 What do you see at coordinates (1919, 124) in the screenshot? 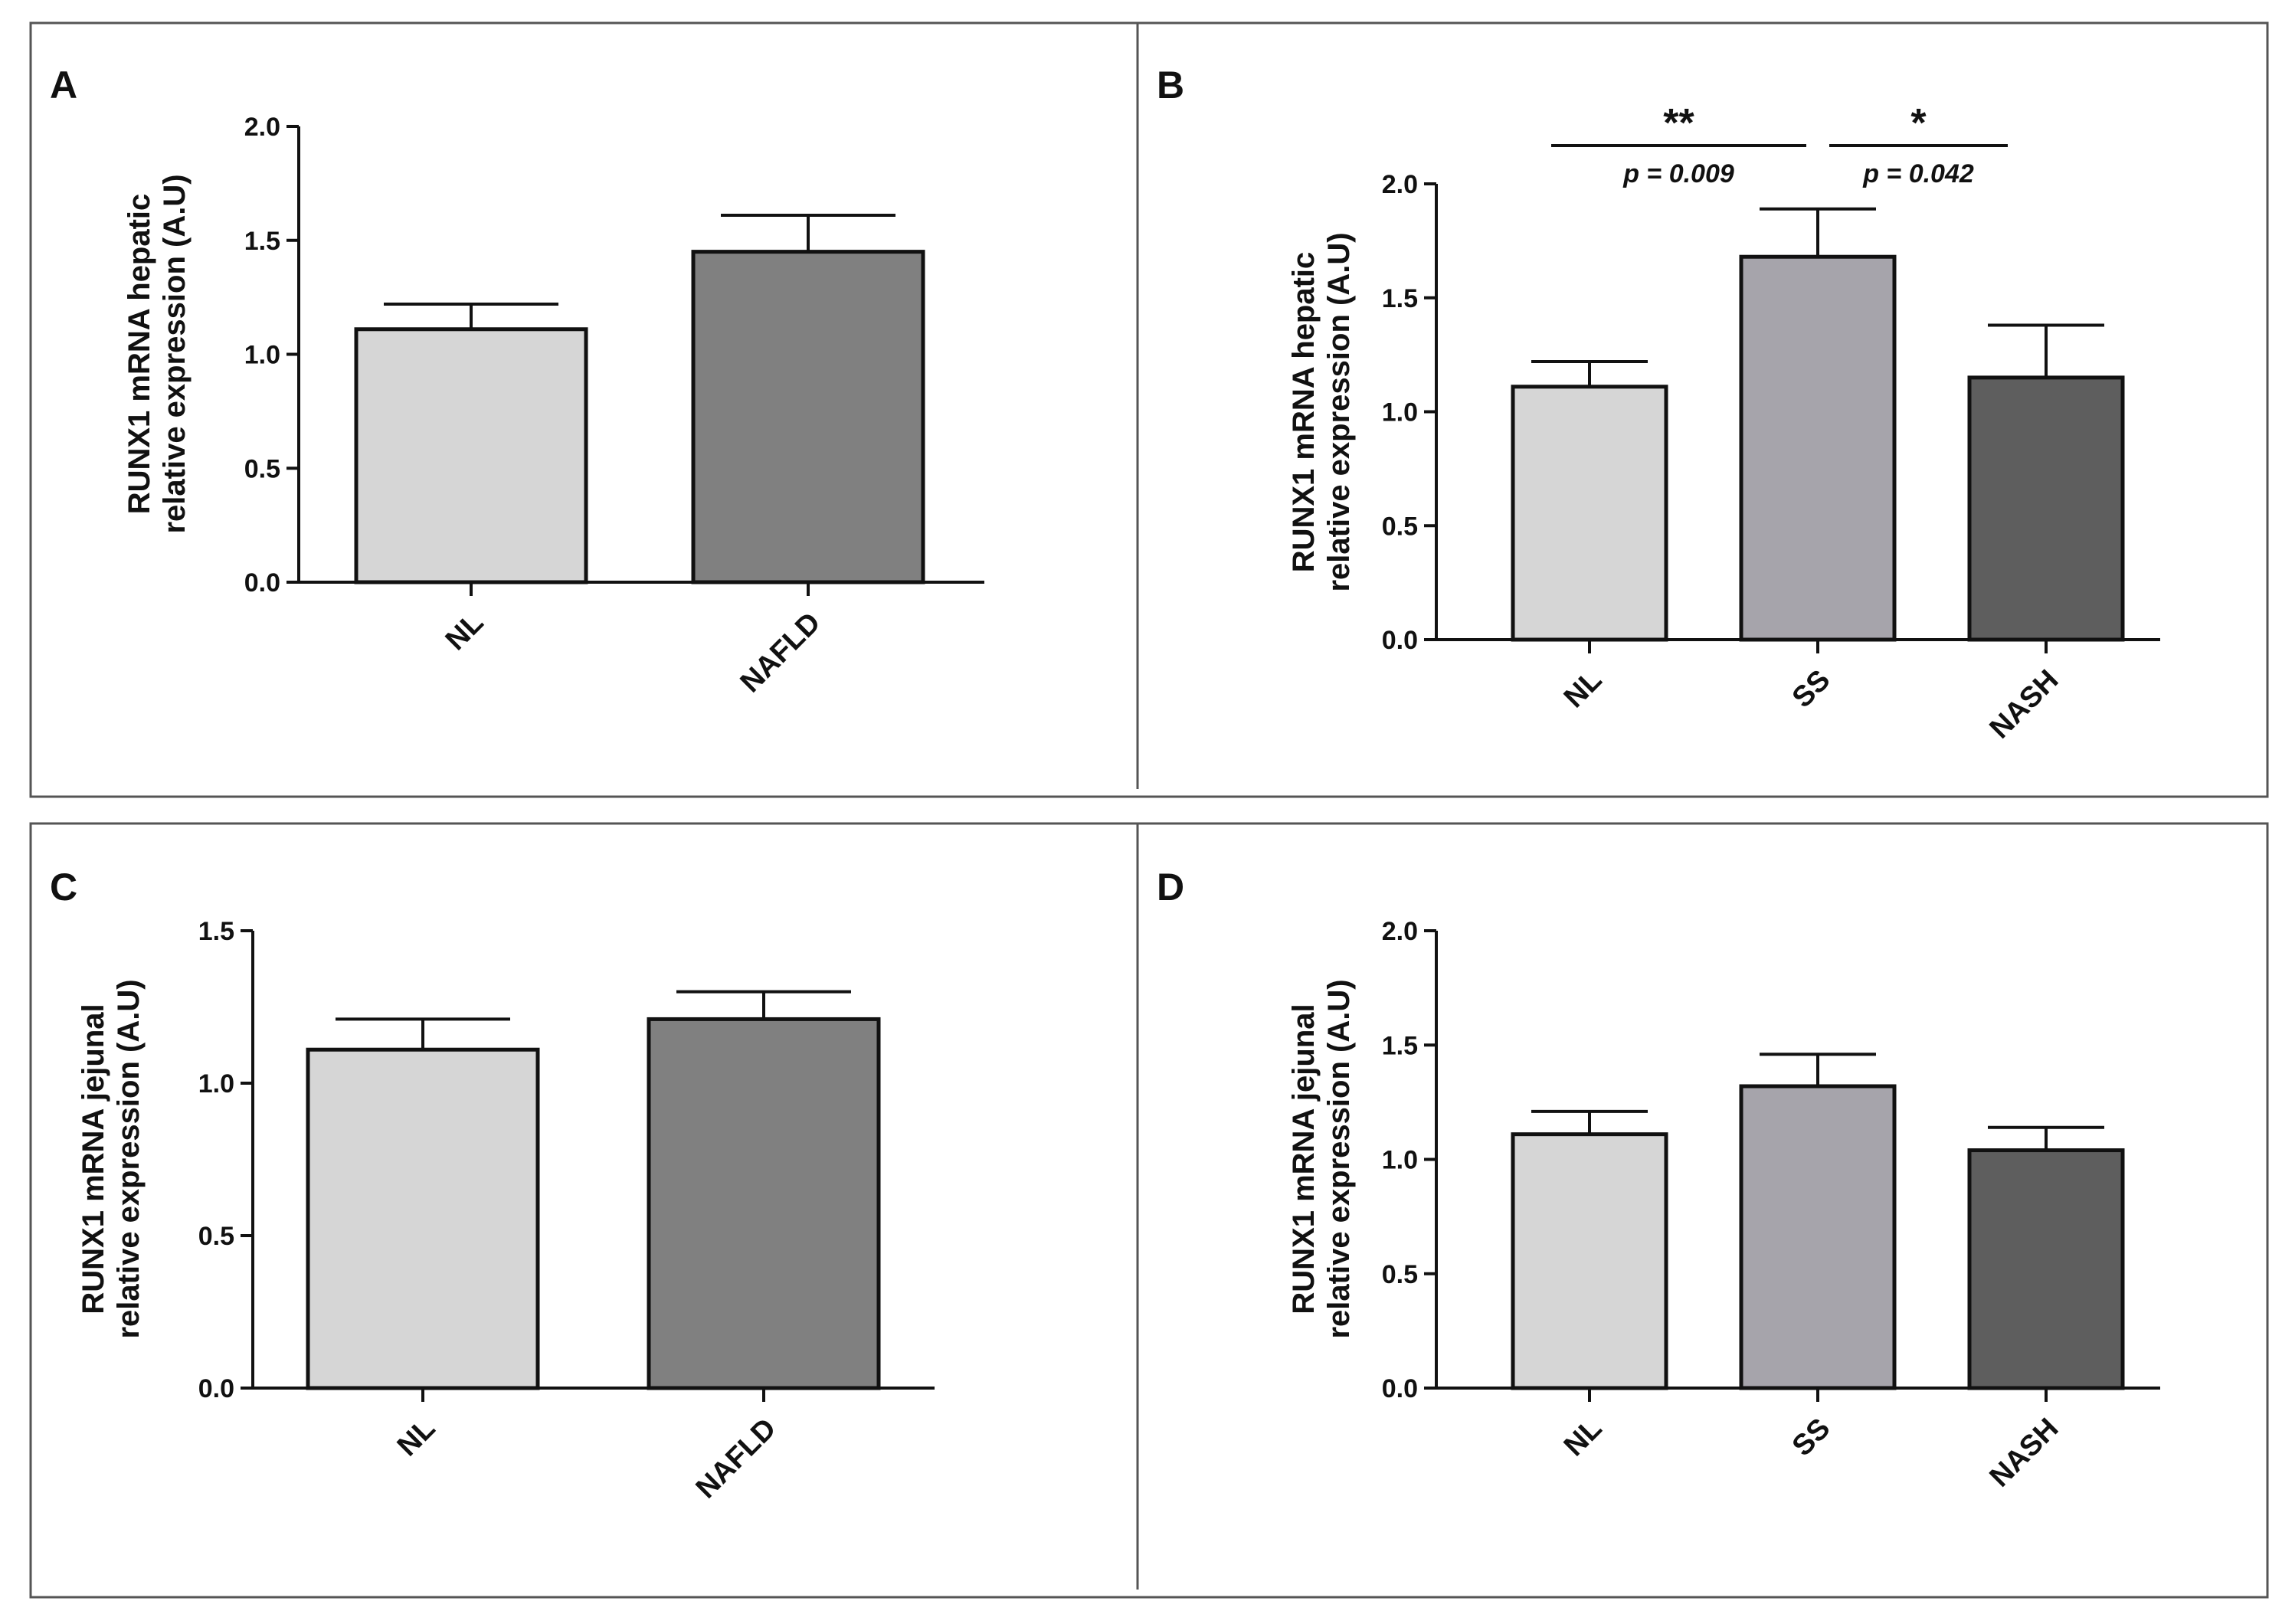
I see `significance-stars: *` at bounding box center [1919, 124].